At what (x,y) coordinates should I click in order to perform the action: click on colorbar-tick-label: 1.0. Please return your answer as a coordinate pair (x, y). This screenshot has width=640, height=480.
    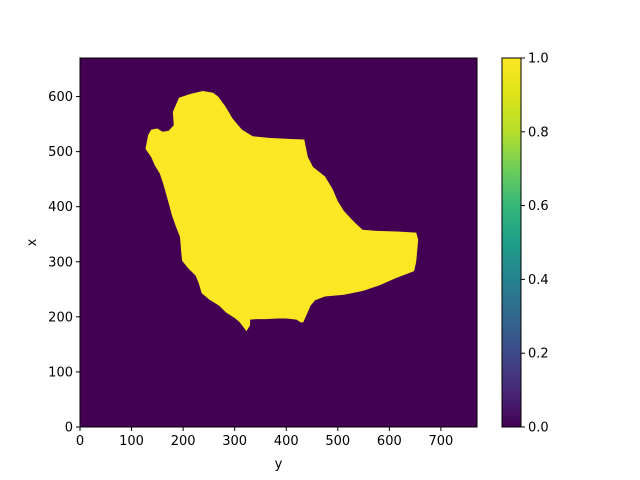
    Looking at the image, I should click on (538, 59).